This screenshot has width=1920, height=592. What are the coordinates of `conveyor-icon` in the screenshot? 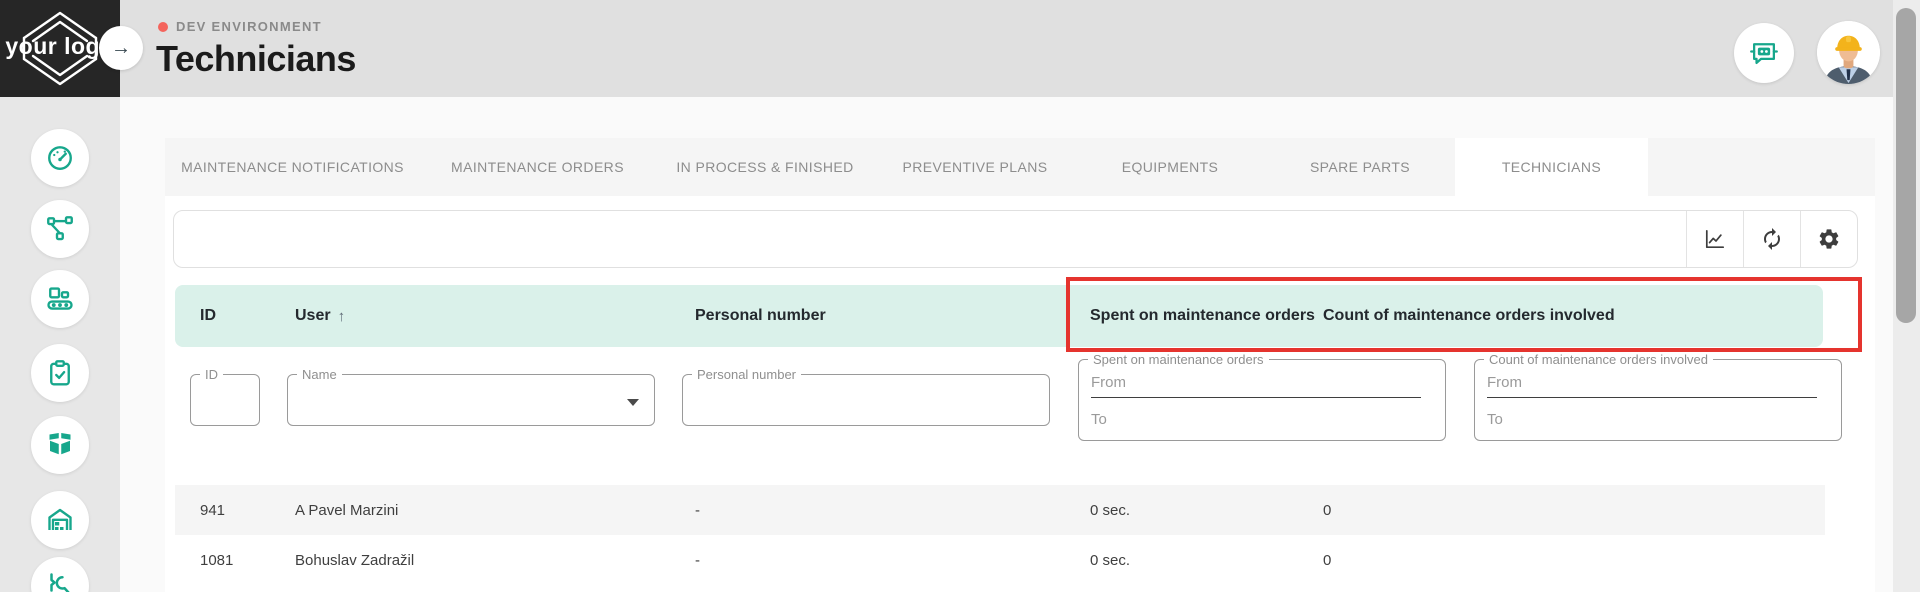 It's located at (60, 298).